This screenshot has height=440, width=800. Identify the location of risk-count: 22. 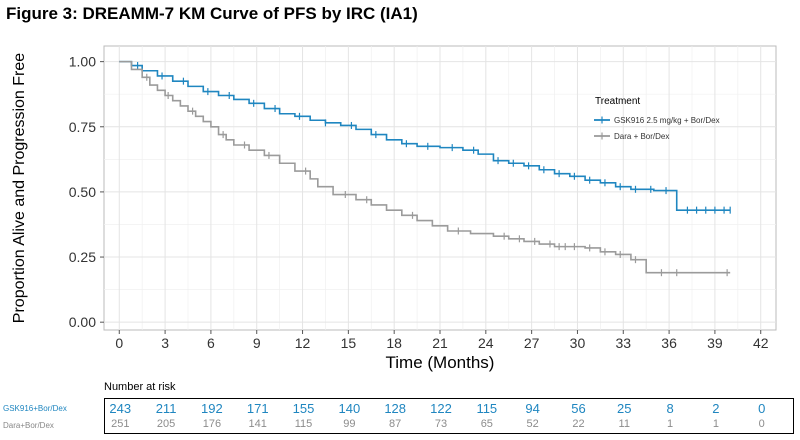
(578, 424).